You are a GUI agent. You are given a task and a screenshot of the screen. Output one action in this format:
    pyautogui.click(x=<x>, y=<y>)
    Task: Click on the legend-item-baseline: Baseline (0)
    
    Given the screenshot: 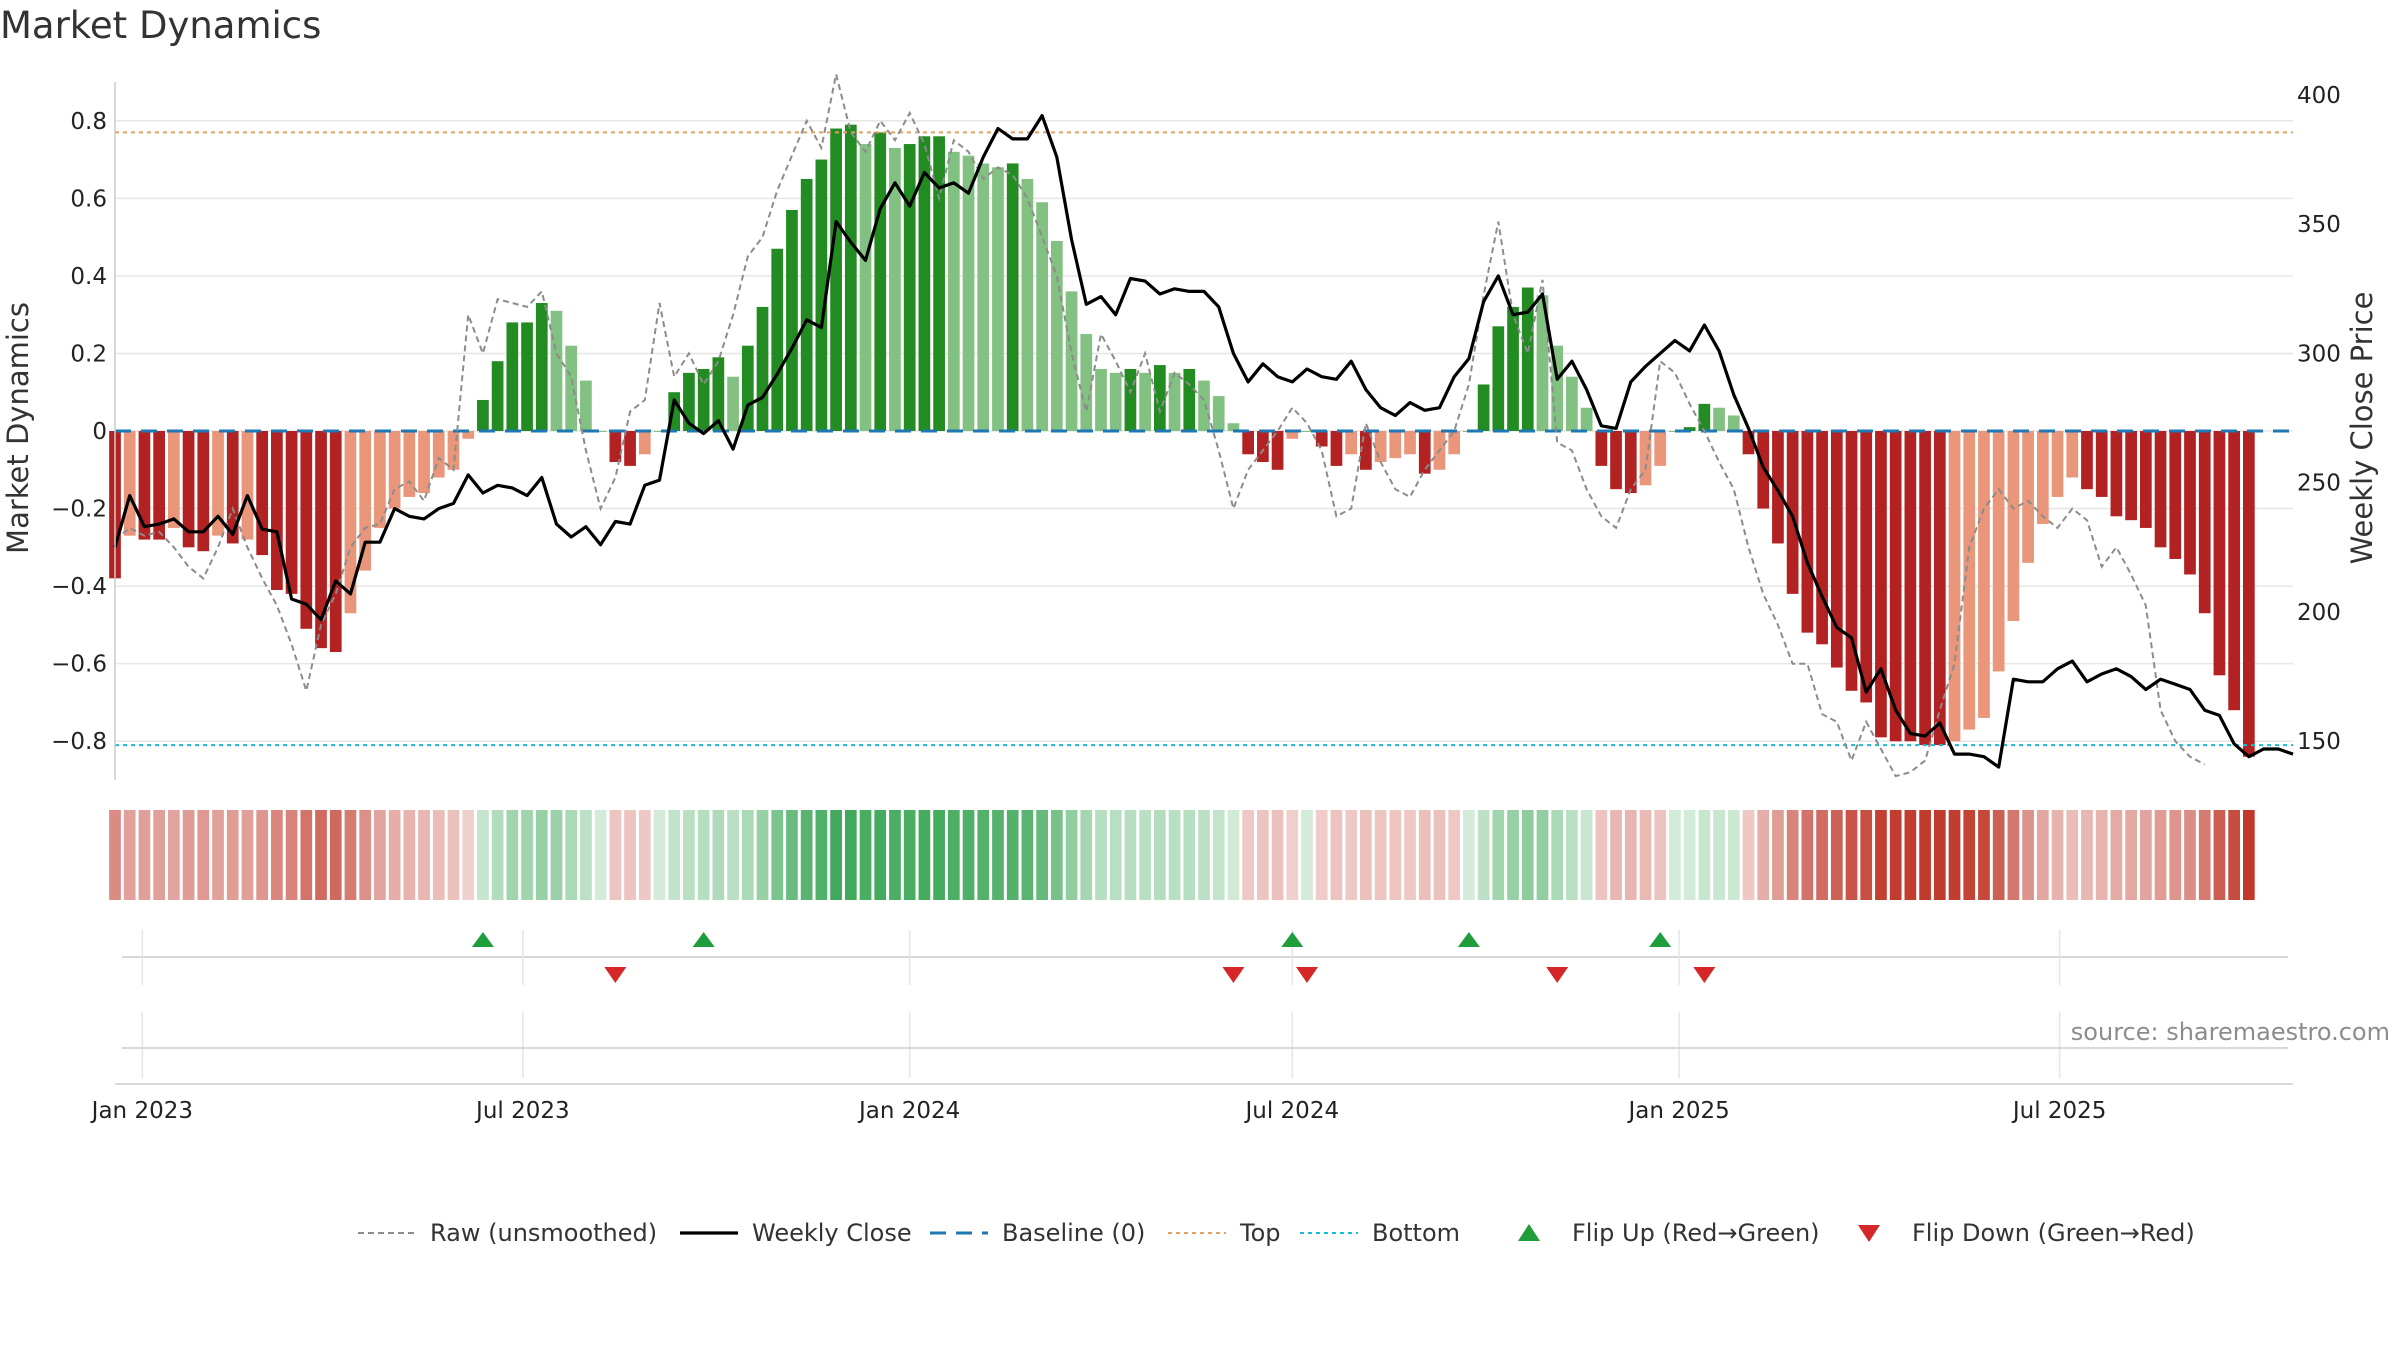 What is the action you would take?
    pyautogui.click(x=1037, y=1233)
    